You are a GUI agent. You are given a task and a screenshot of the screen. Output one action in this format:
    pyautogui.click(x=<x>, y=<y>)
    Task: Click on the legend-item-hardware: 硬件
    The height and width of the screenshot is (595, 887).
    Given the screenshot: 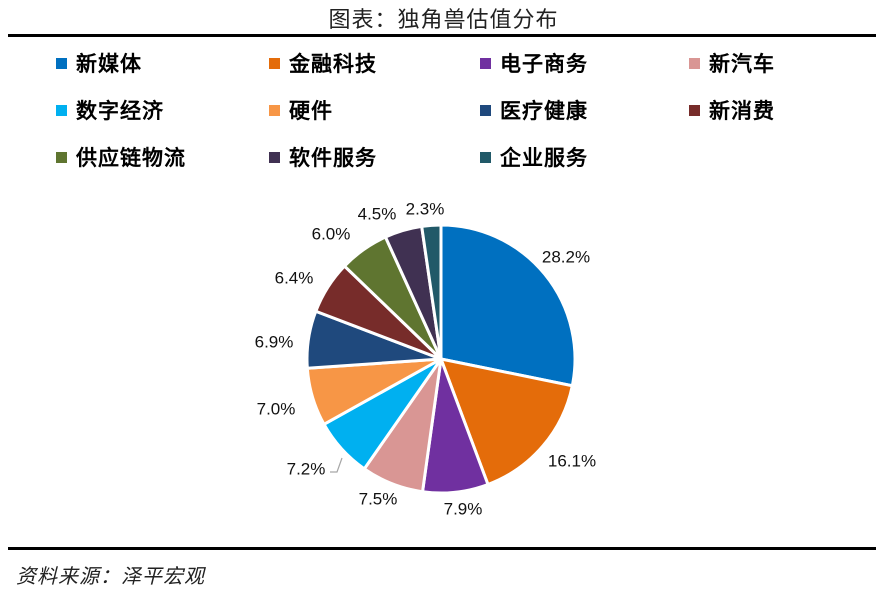 What is the action you would take?
    pyautogui.click(x=301, y=110)
    